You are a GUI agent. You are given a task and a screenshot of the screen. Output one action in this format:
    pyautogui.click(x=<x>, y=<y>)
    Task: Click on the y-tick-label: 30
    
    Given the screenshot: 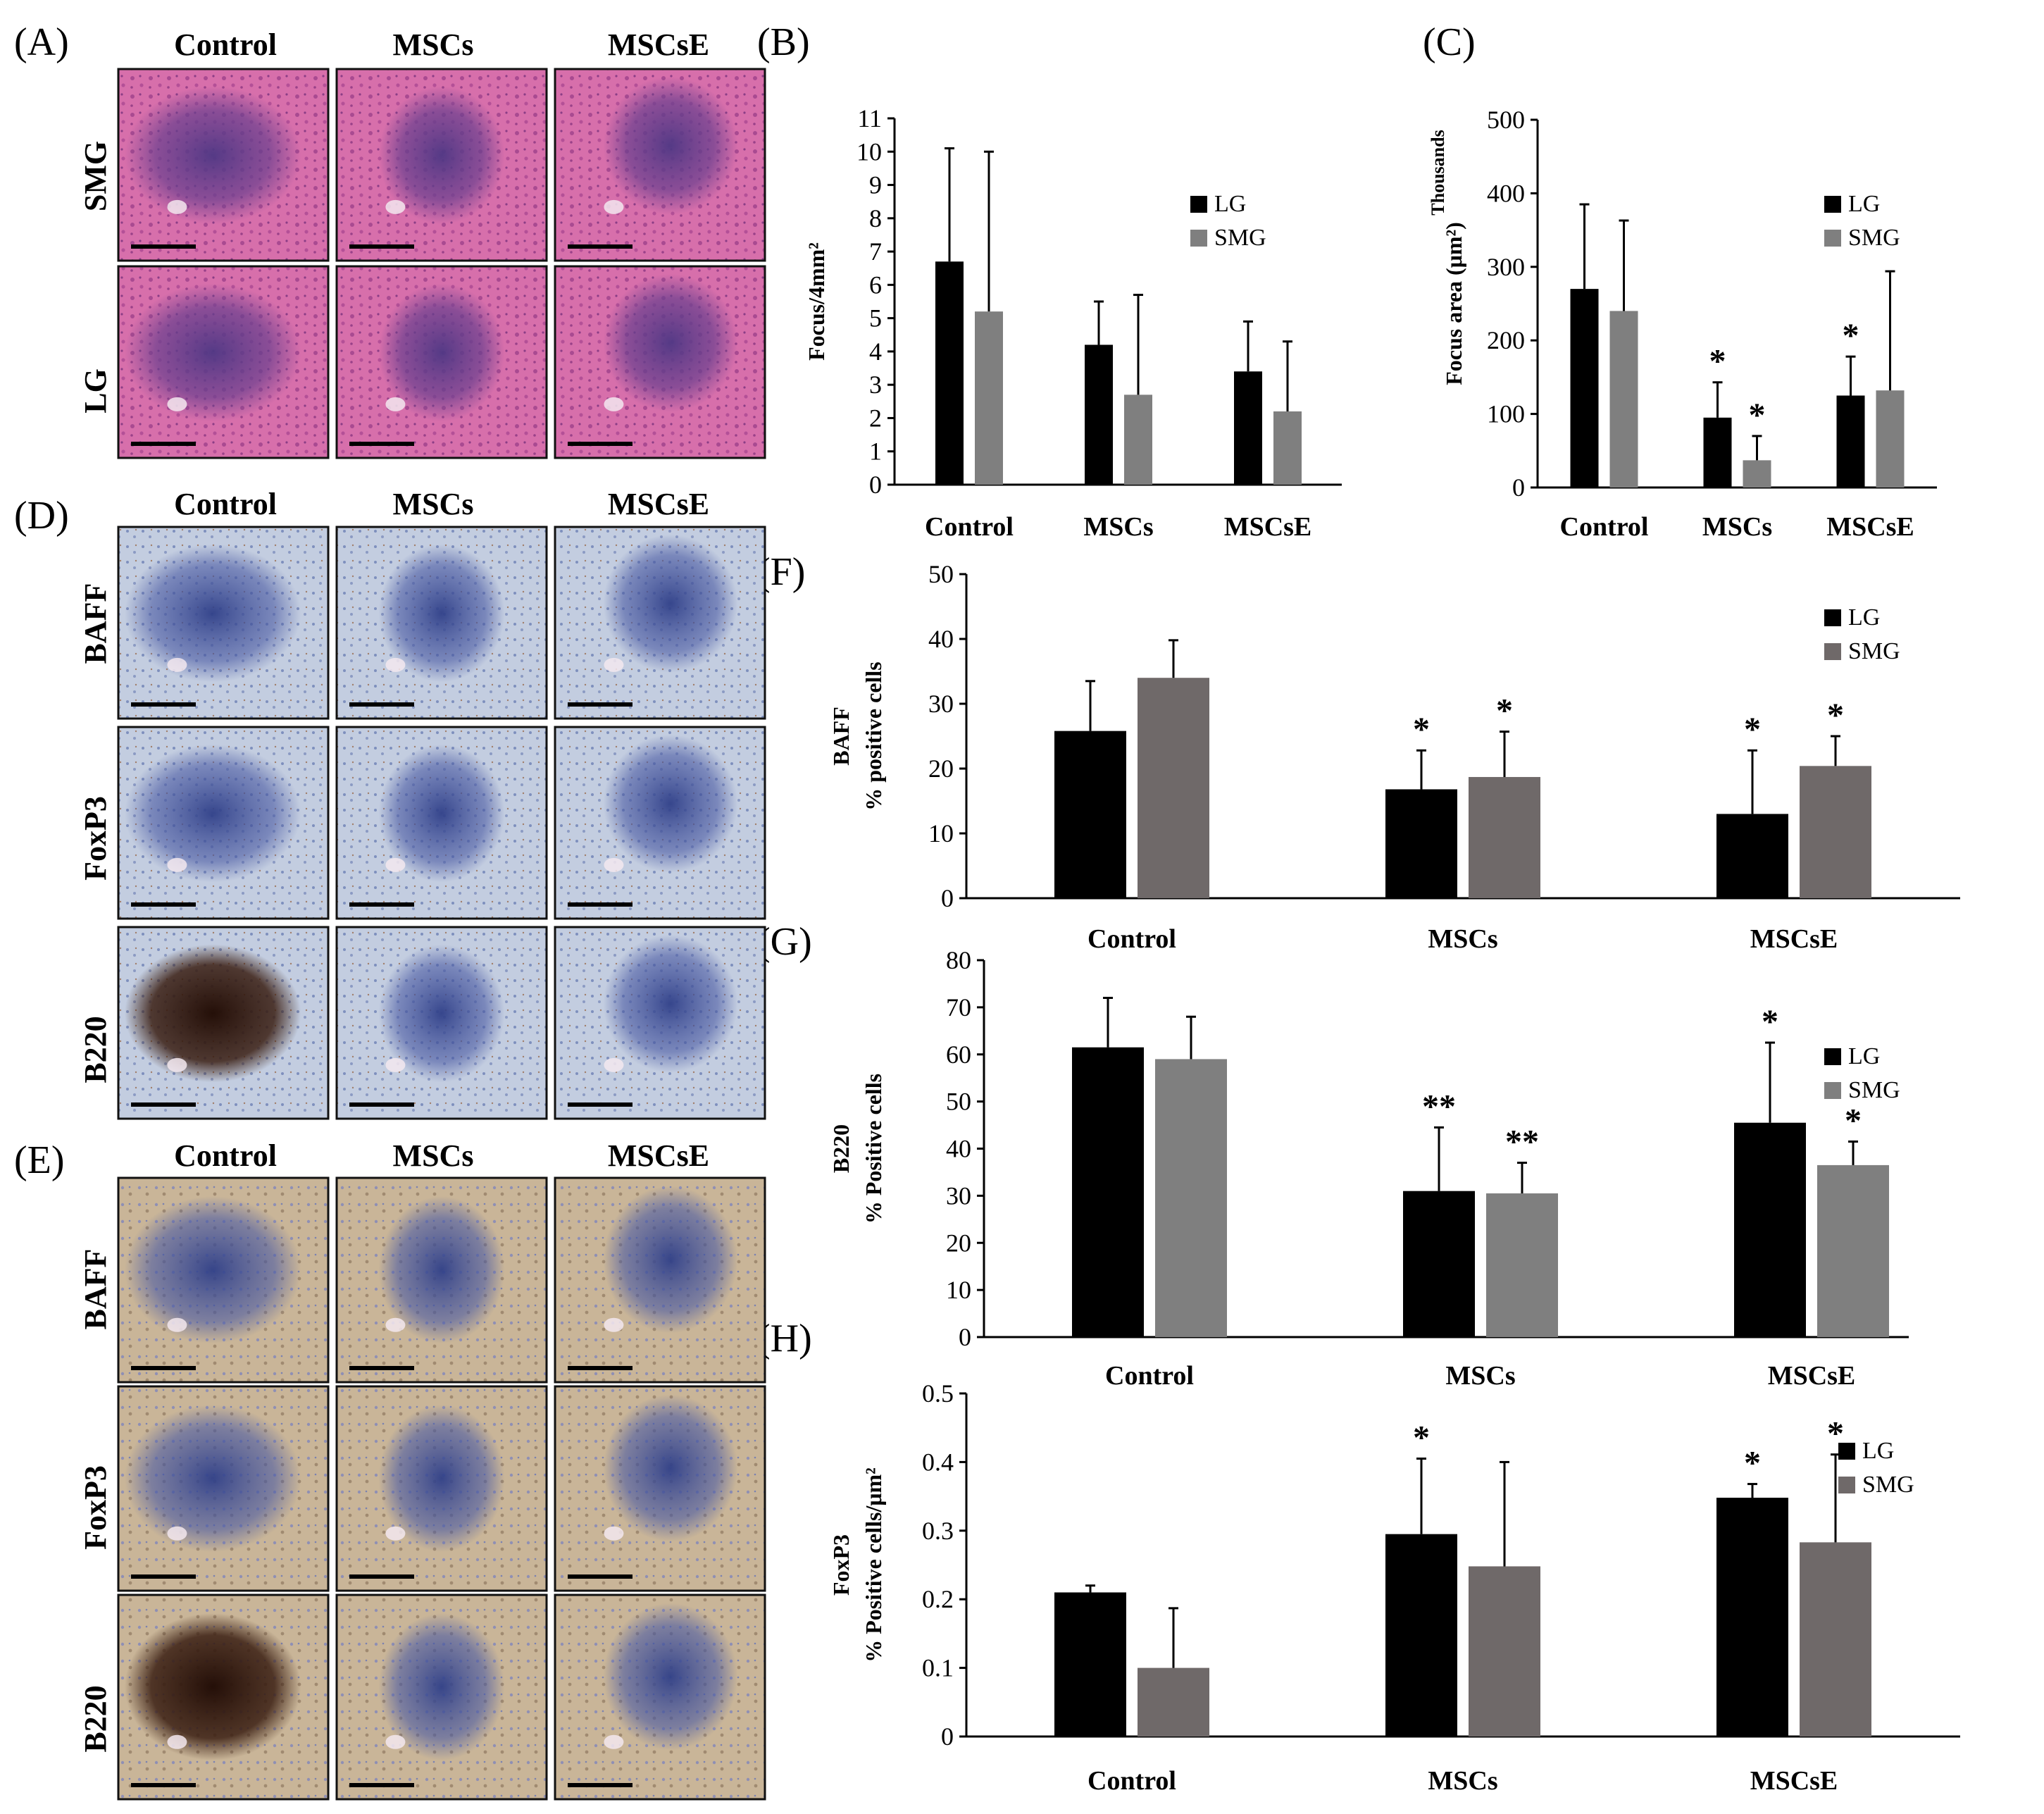 What is the action you would take?
    pyautogui.click(x=941, y=704)
    